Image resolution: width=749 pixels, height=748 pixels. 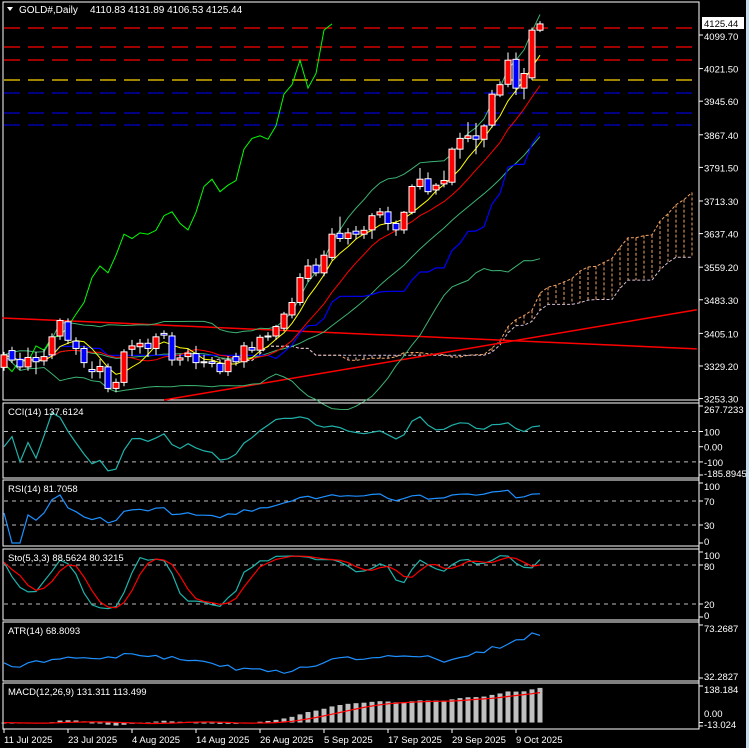 I want to click on cci-axis-label: 0.00, so click(x=713, y=448).